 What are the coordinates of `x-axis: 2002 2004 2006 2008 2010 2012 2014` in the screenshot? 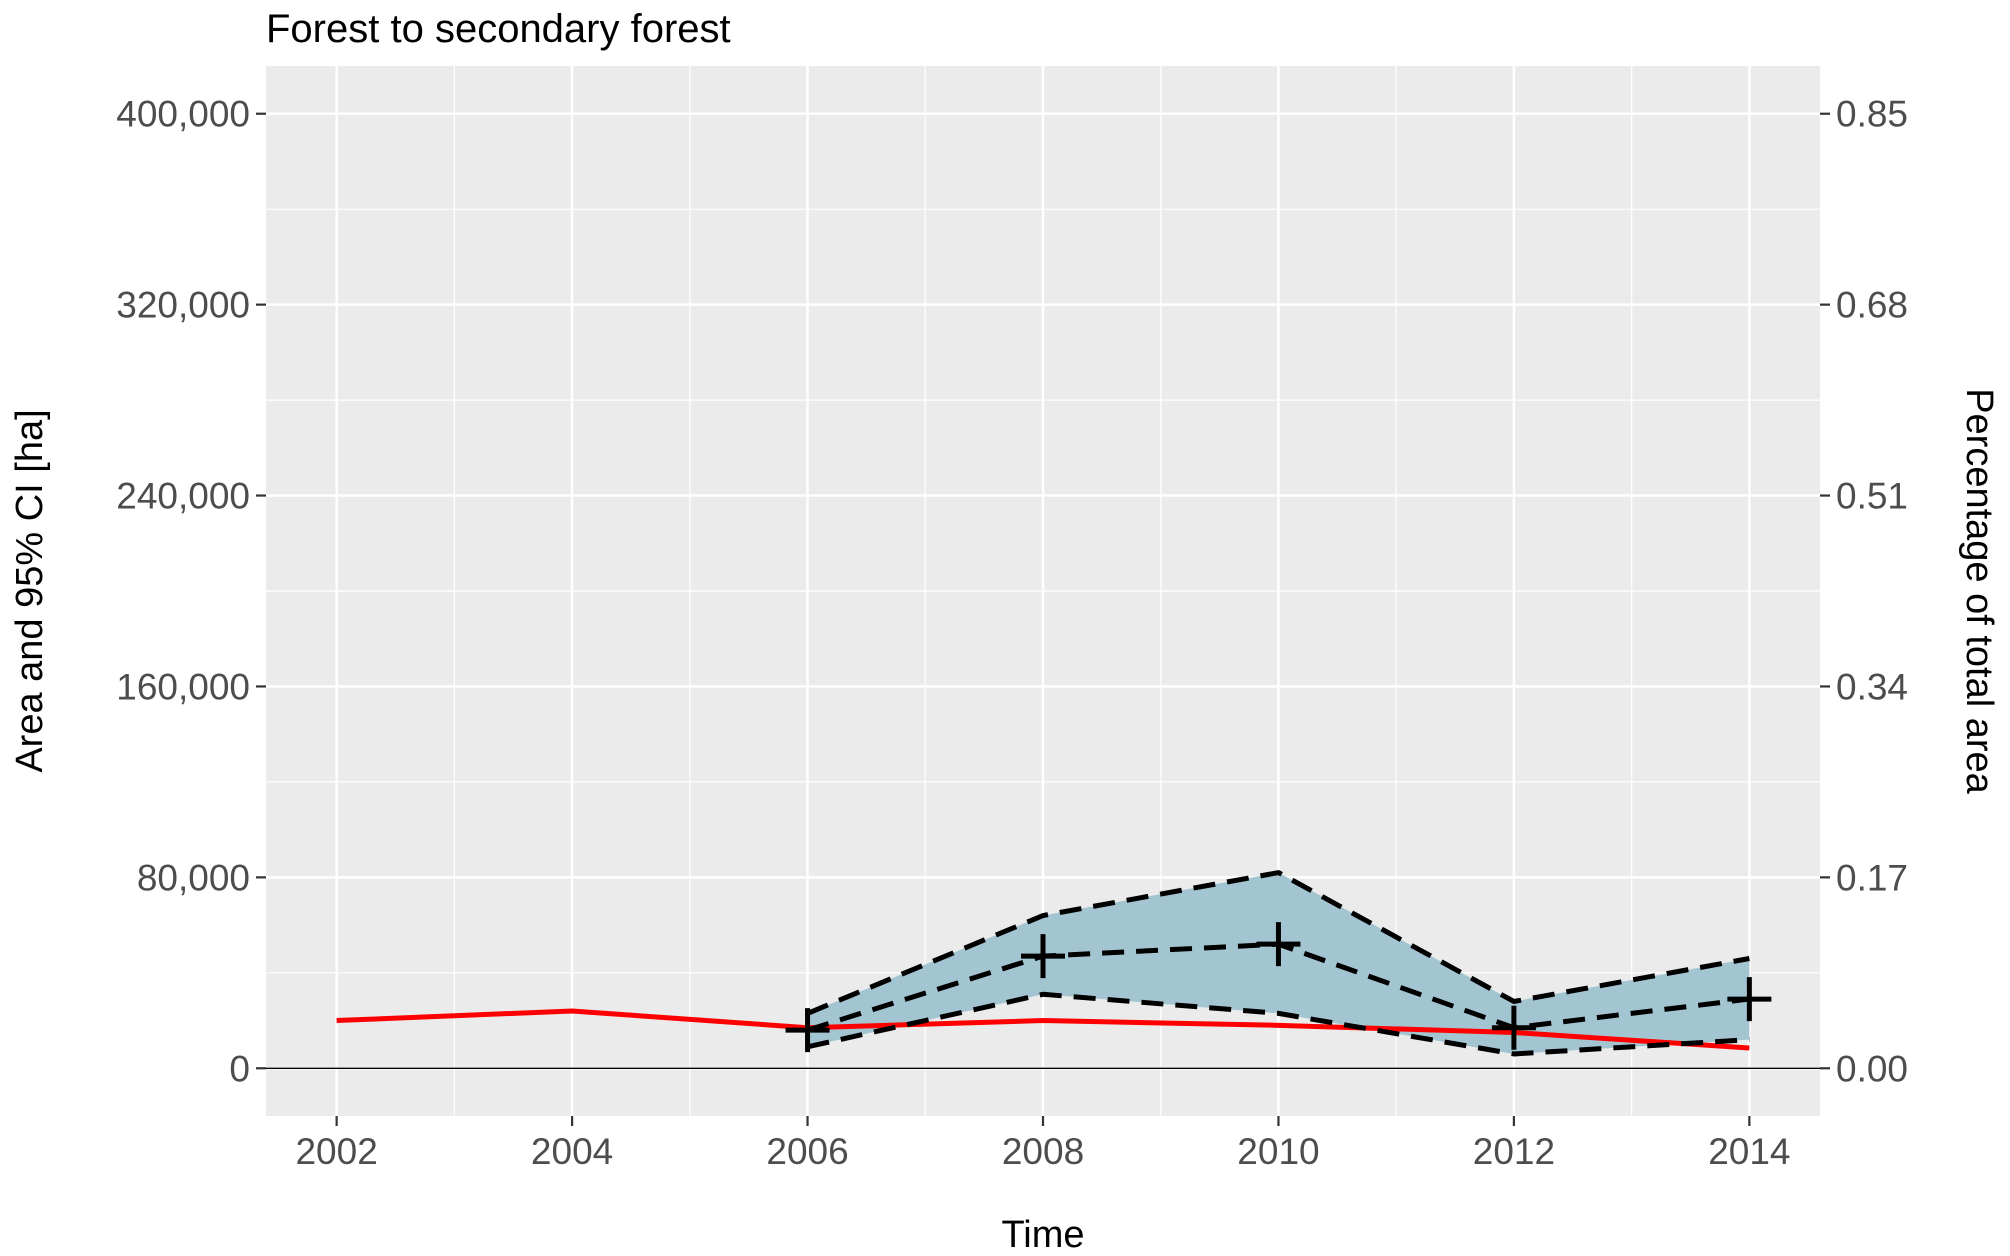 It's located at (1043, 1144).